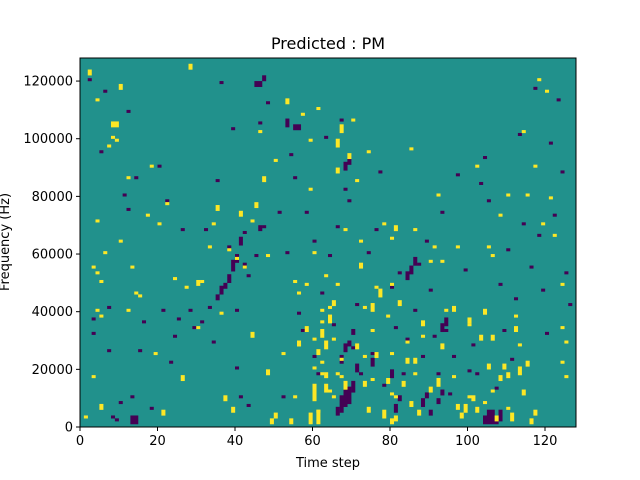 The height and width of the screenshot is (480, 640). I want to click on x-tick-label: 120, so click(545, 441).